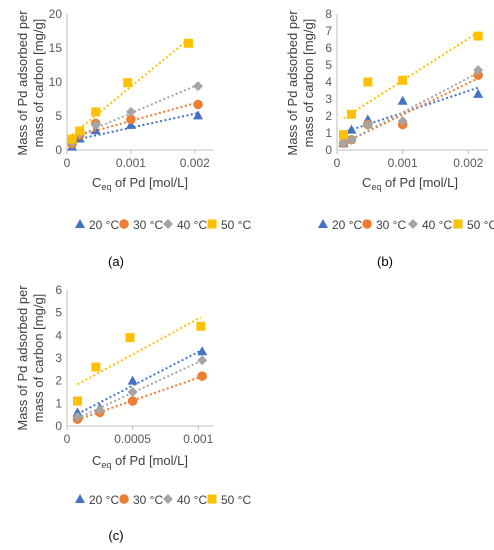 Image resolution: width=494 pixels, height=550 pixels. Describe the element at coordinates (328, 14) in the screenshot. I see `y-tick-label: 8` at that location.